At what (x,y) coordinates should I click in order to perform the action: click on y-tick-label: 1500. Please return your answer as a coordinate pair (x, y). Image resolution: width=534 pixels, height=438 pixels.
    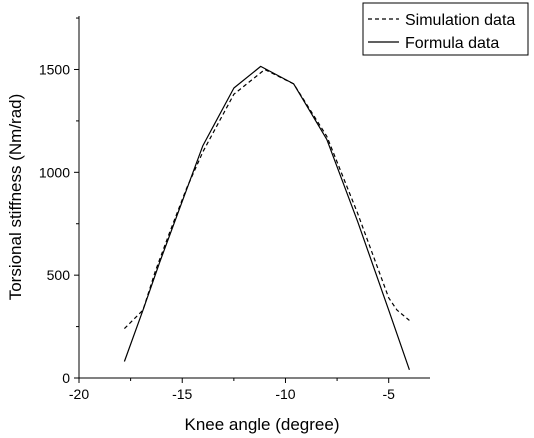
    Looking at the image, I should click on (54, 69).